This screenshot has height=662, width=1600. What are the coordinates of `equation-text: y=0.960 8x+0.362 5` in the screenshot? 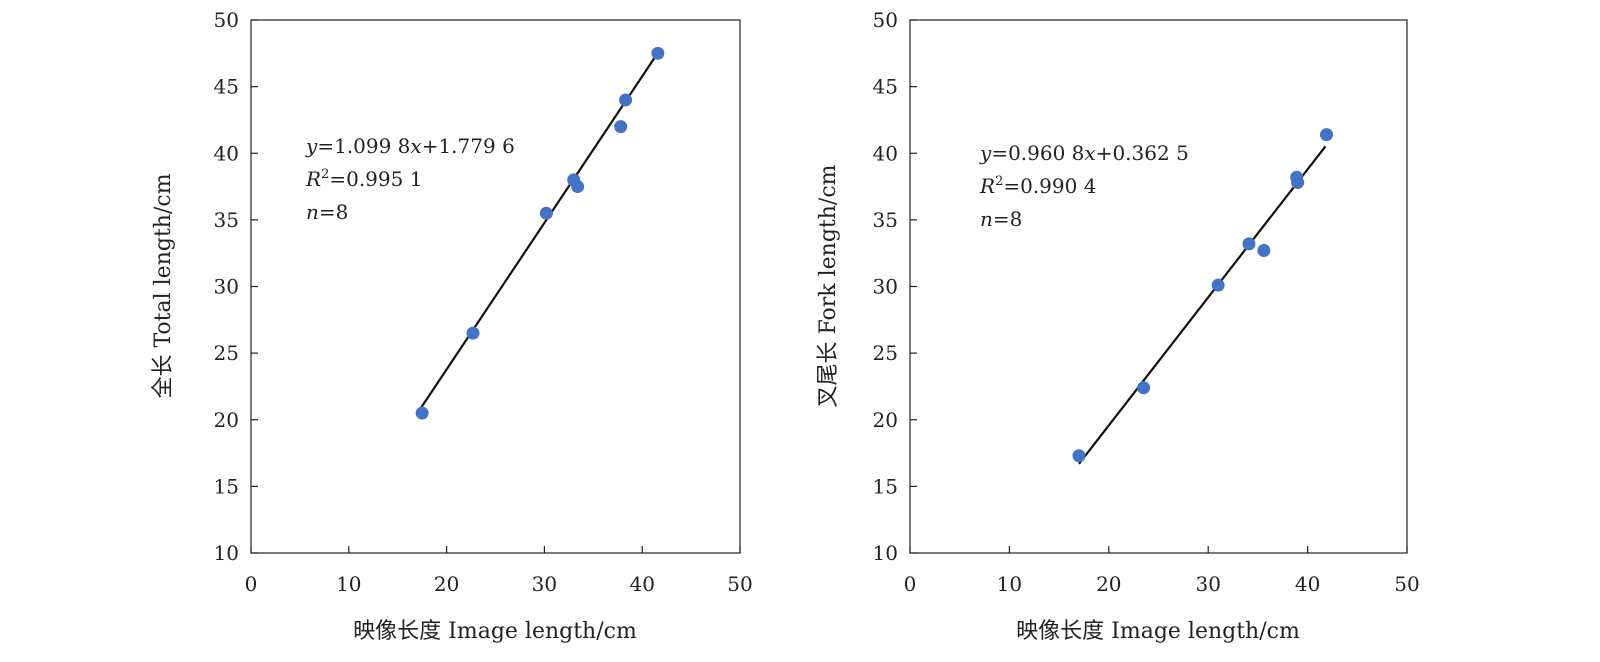 It's located at (1084, 153).